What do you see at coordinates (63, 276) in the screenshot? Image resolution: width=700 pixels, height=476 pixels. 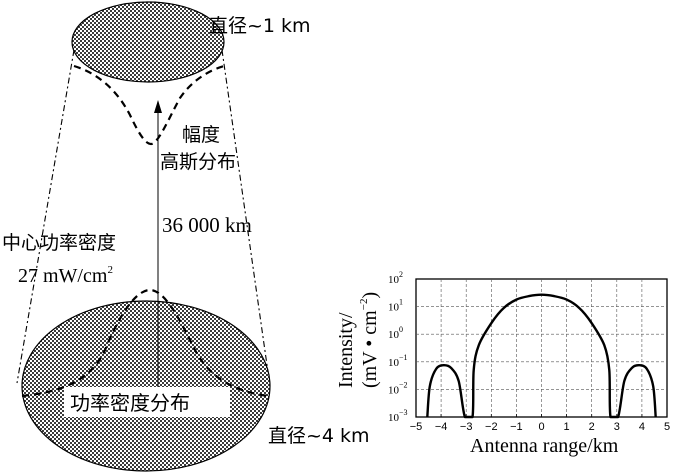 I see `center-power-value-text: 27 mW/cm` at bounding box center [63, 276].